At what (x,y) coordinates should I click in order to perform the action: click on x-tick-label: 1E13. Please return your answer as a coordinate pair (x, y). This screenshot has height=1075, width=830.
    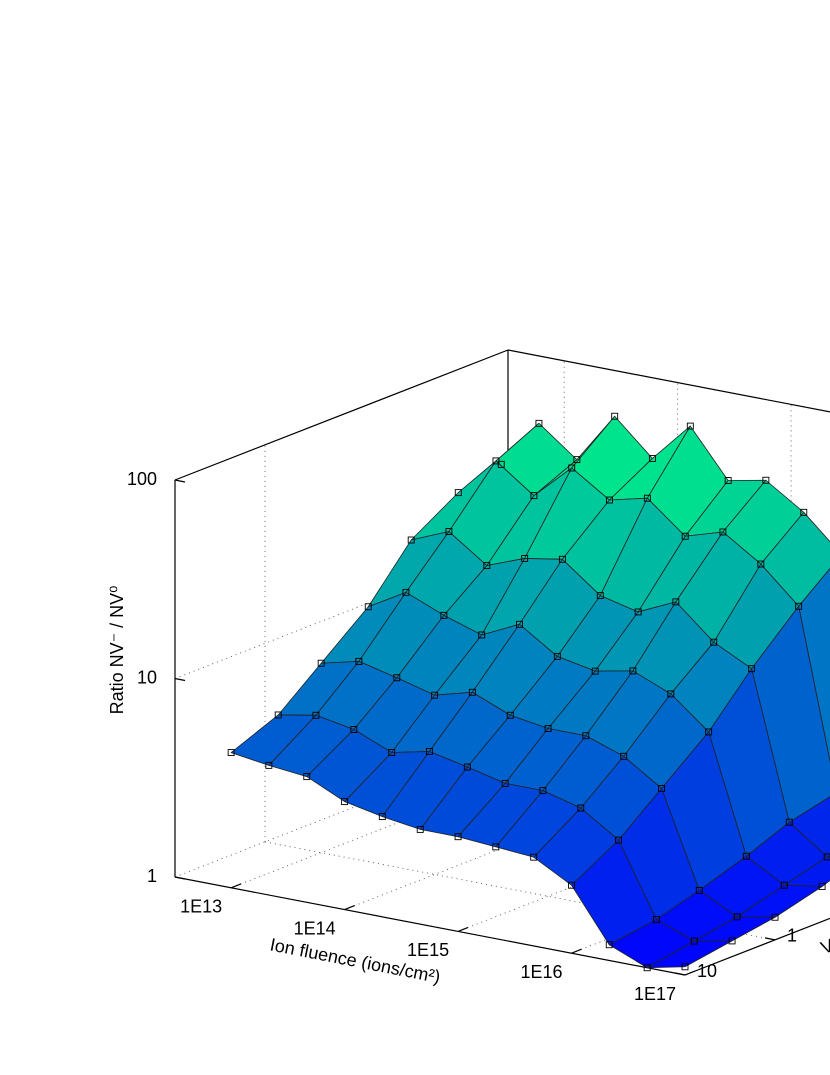
    Looking at the image, I should click on (201, 907).